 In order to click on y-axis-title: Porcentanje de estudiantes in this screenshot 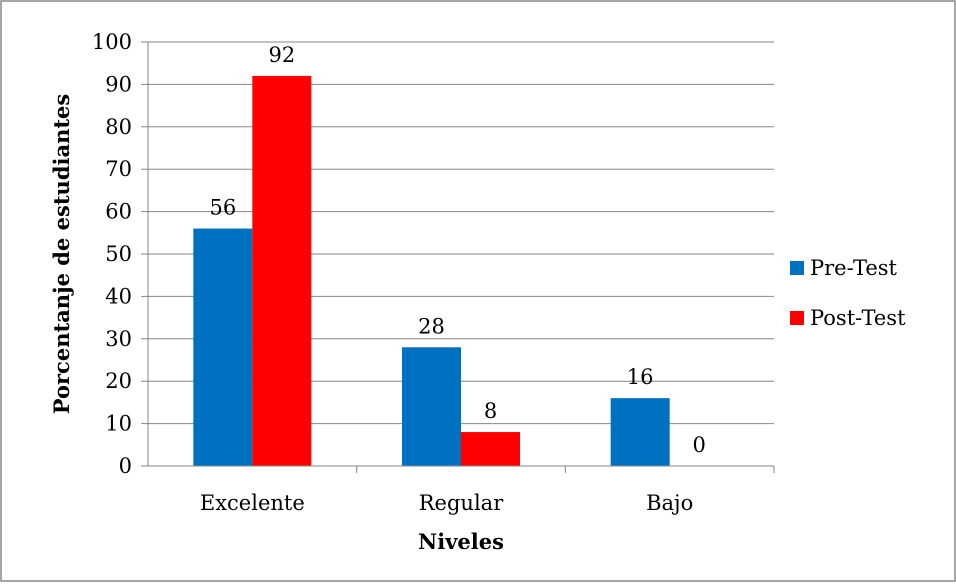, I will do `click(61, 254)`.